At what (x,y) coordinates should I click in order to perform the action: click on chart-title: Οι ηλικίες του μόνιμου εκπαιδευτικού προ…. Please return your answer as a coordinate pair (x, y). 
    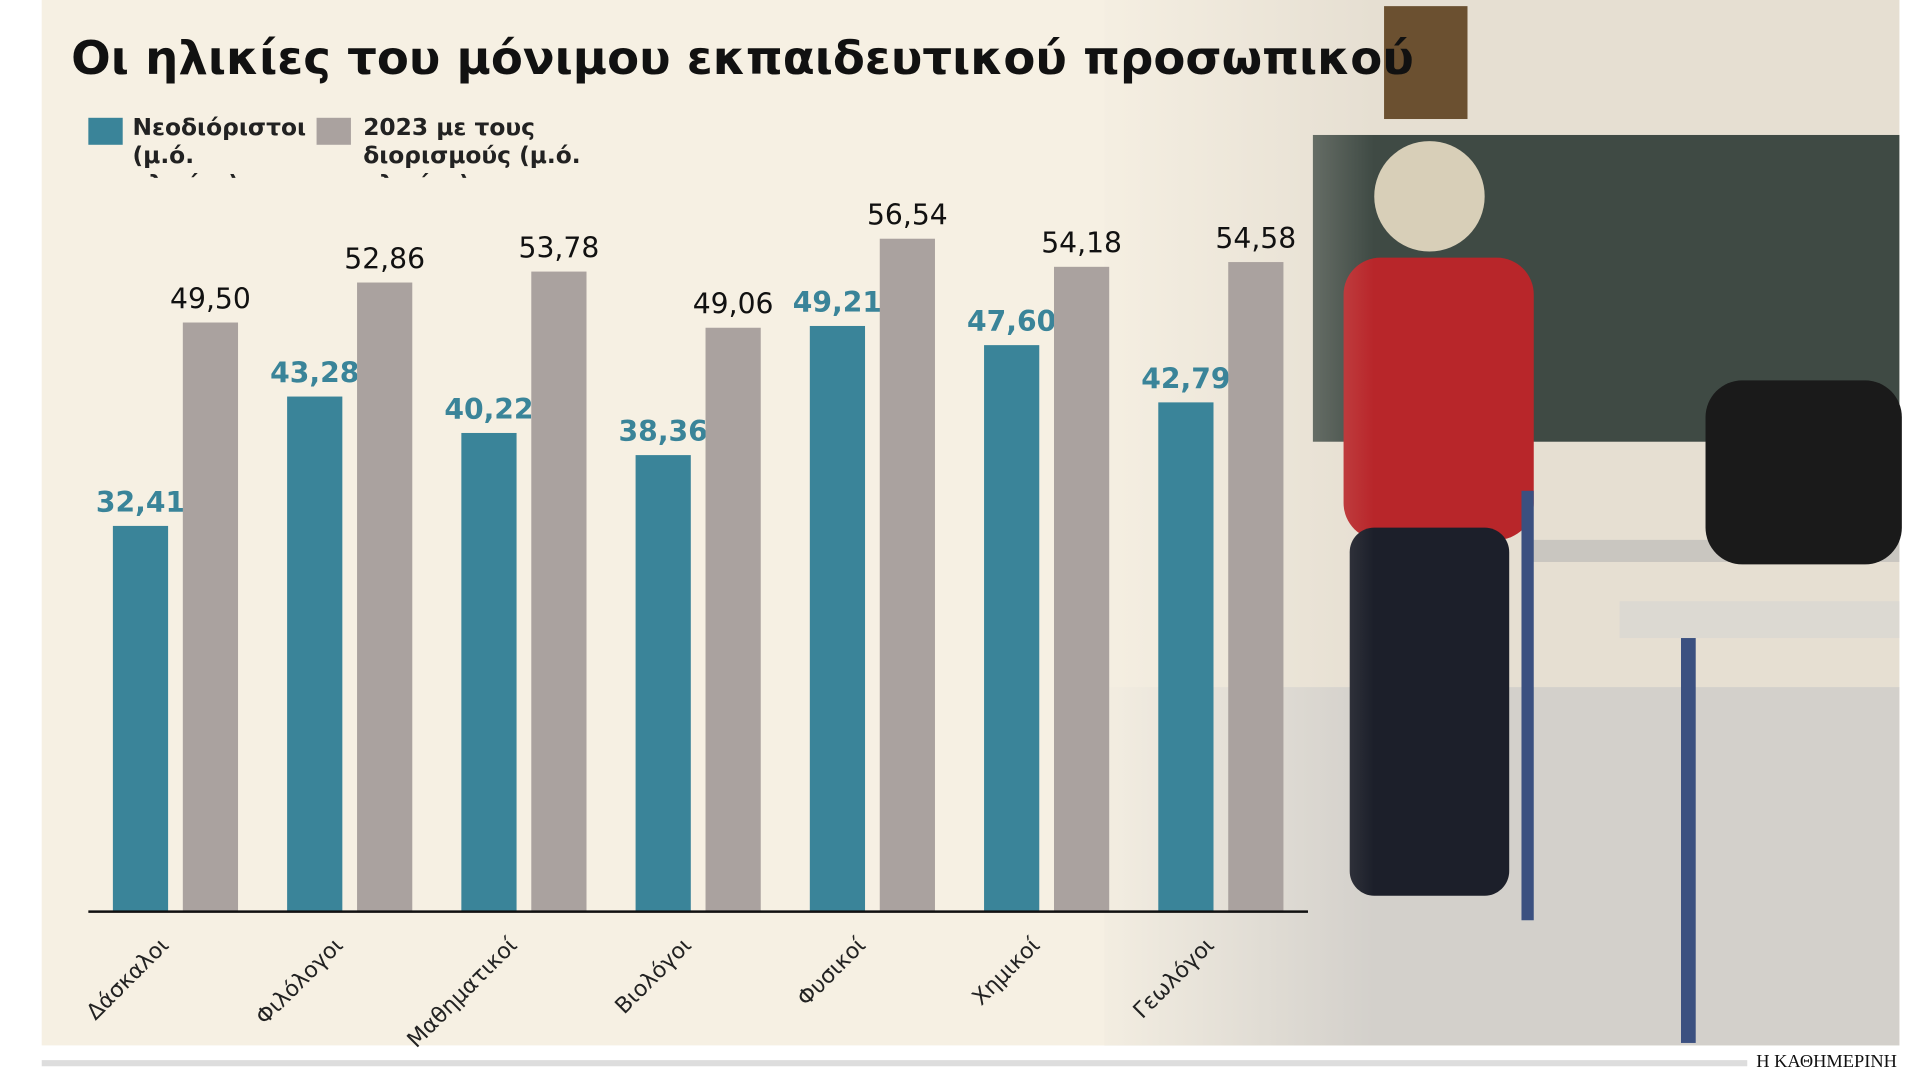
    Looking at the image, I should click on (742, 58).